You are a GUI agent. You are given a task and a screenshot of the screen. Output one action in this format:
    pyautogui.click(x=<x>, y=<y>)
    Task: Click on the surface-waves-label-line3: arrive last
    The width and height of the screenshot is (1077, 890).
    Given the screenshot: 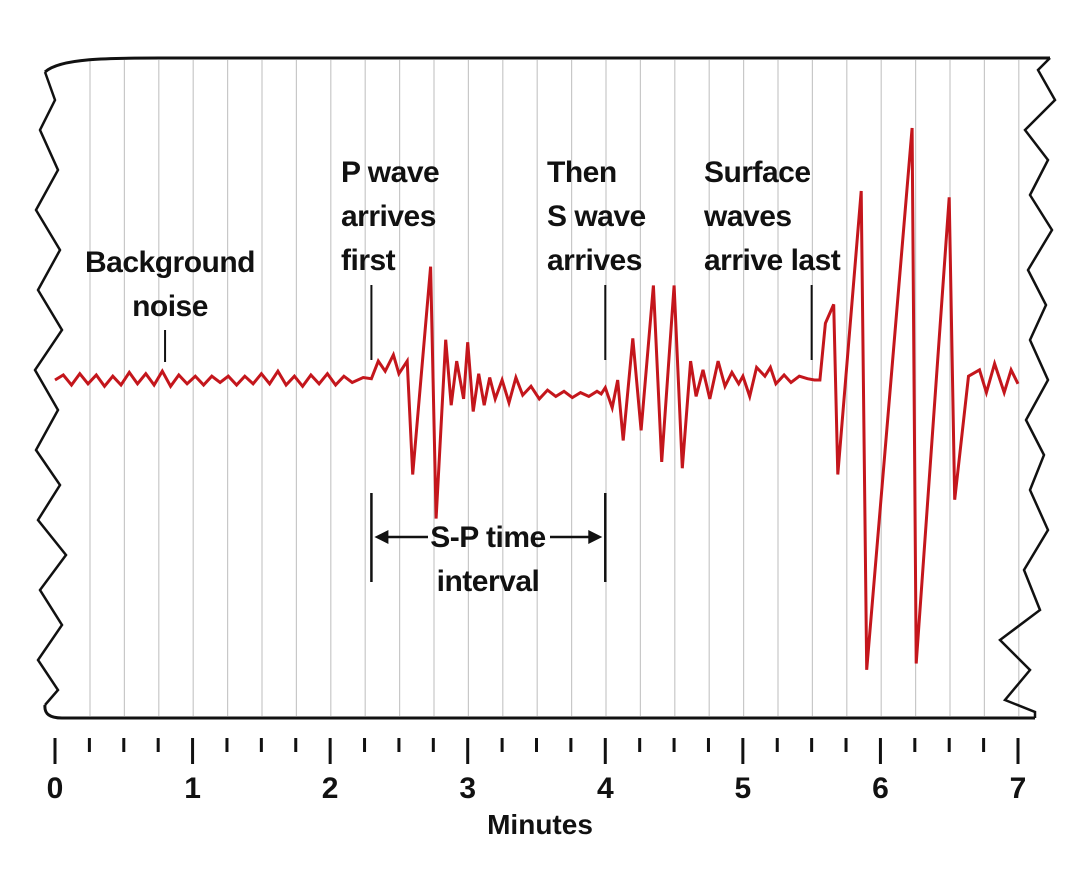 What is the action you would take?
    pyautogui.click(x=772, y=260)
    